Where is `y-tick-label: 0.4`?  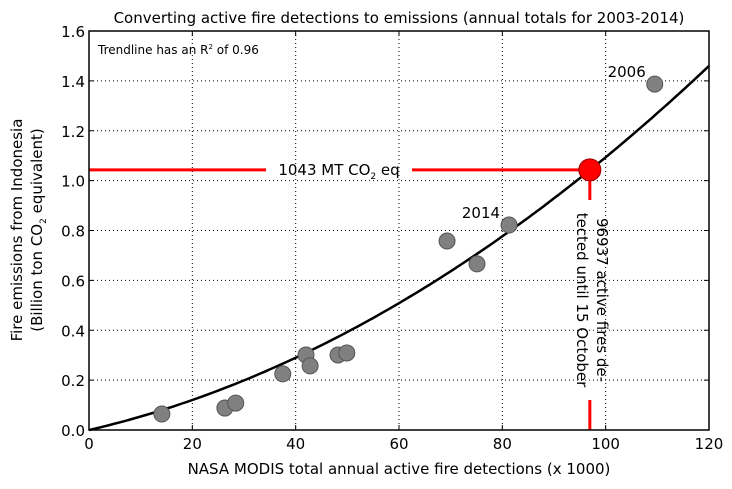 y-tick-label: 0.4 is located at coordinates (73, 331).